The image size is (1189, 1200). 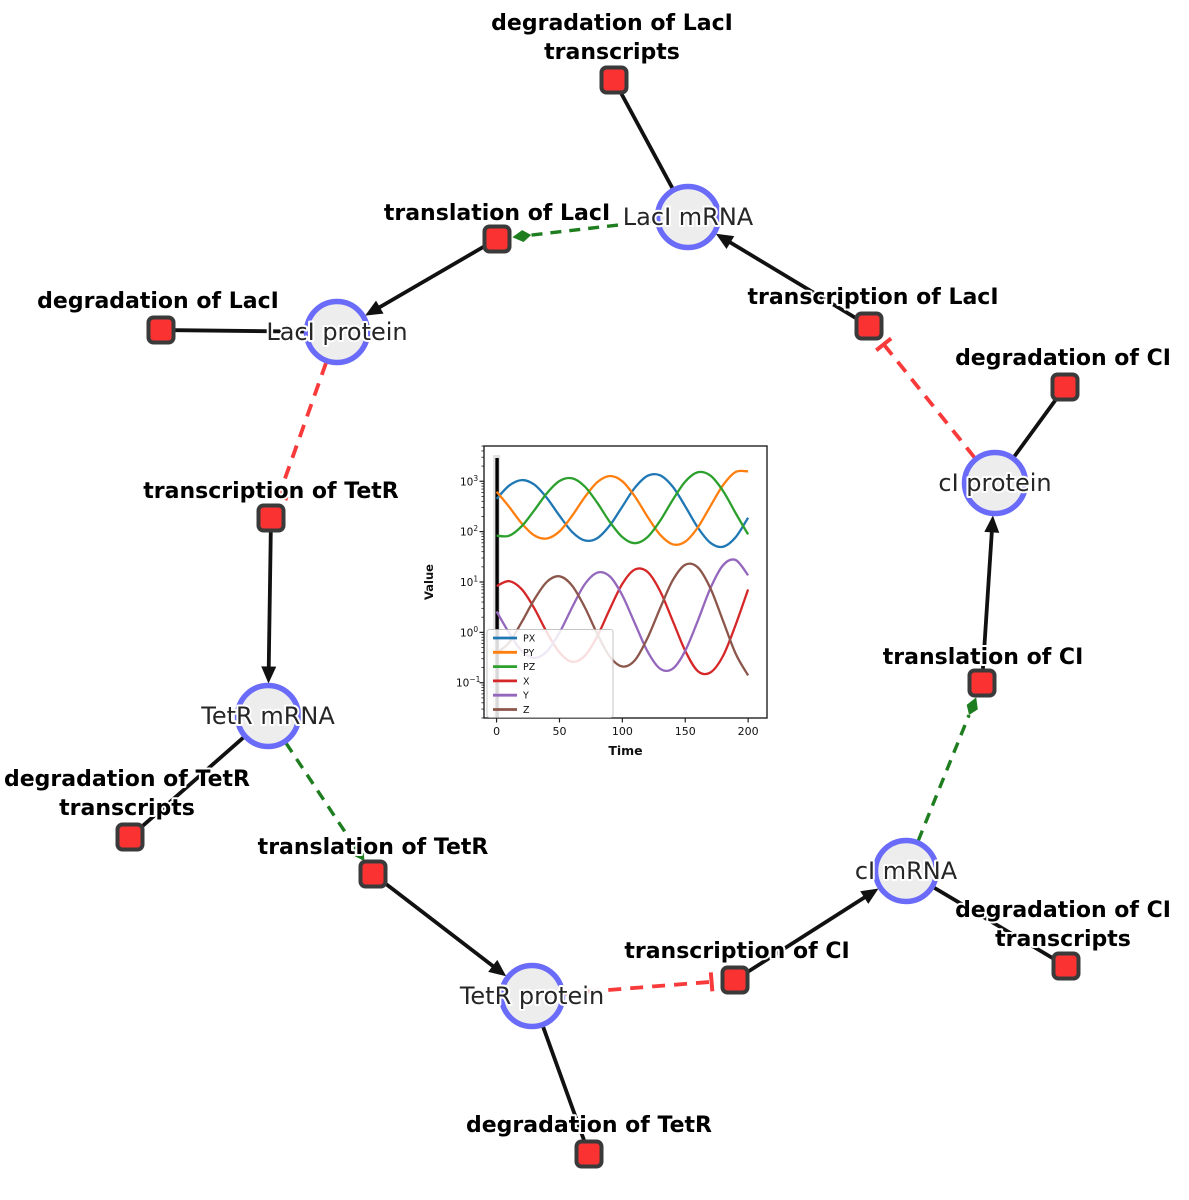 What do you see at coordinates (990, 592) in the screenshot?
I see `edge-production-transl_cI-cI_protein` at bounding box center [990, 592].